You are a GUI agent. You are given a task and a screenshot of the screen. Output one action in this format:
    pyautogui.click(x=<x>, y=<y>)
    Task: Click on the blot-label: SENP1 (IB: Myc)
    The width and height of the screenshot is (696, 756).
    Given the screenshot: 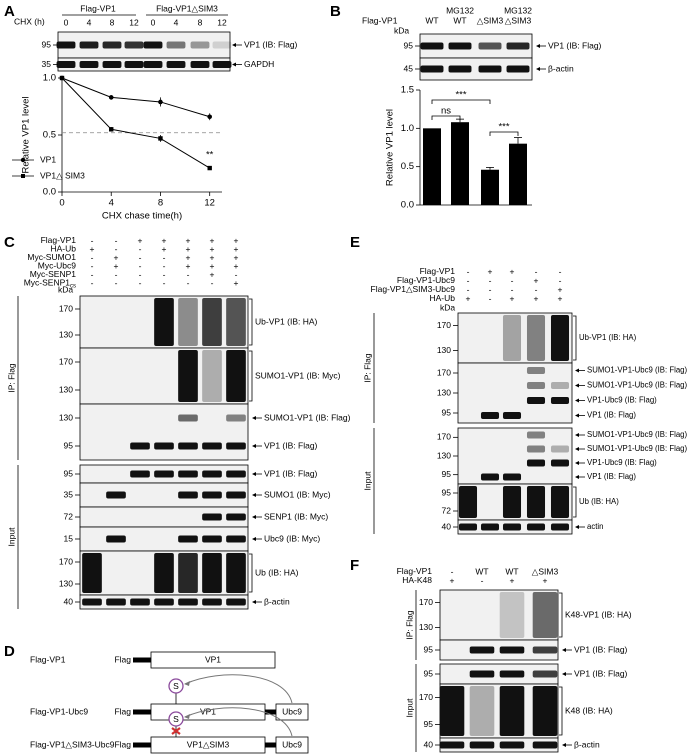 What is the action you would take?
    pyautogui.click(x=296, y=516)
    